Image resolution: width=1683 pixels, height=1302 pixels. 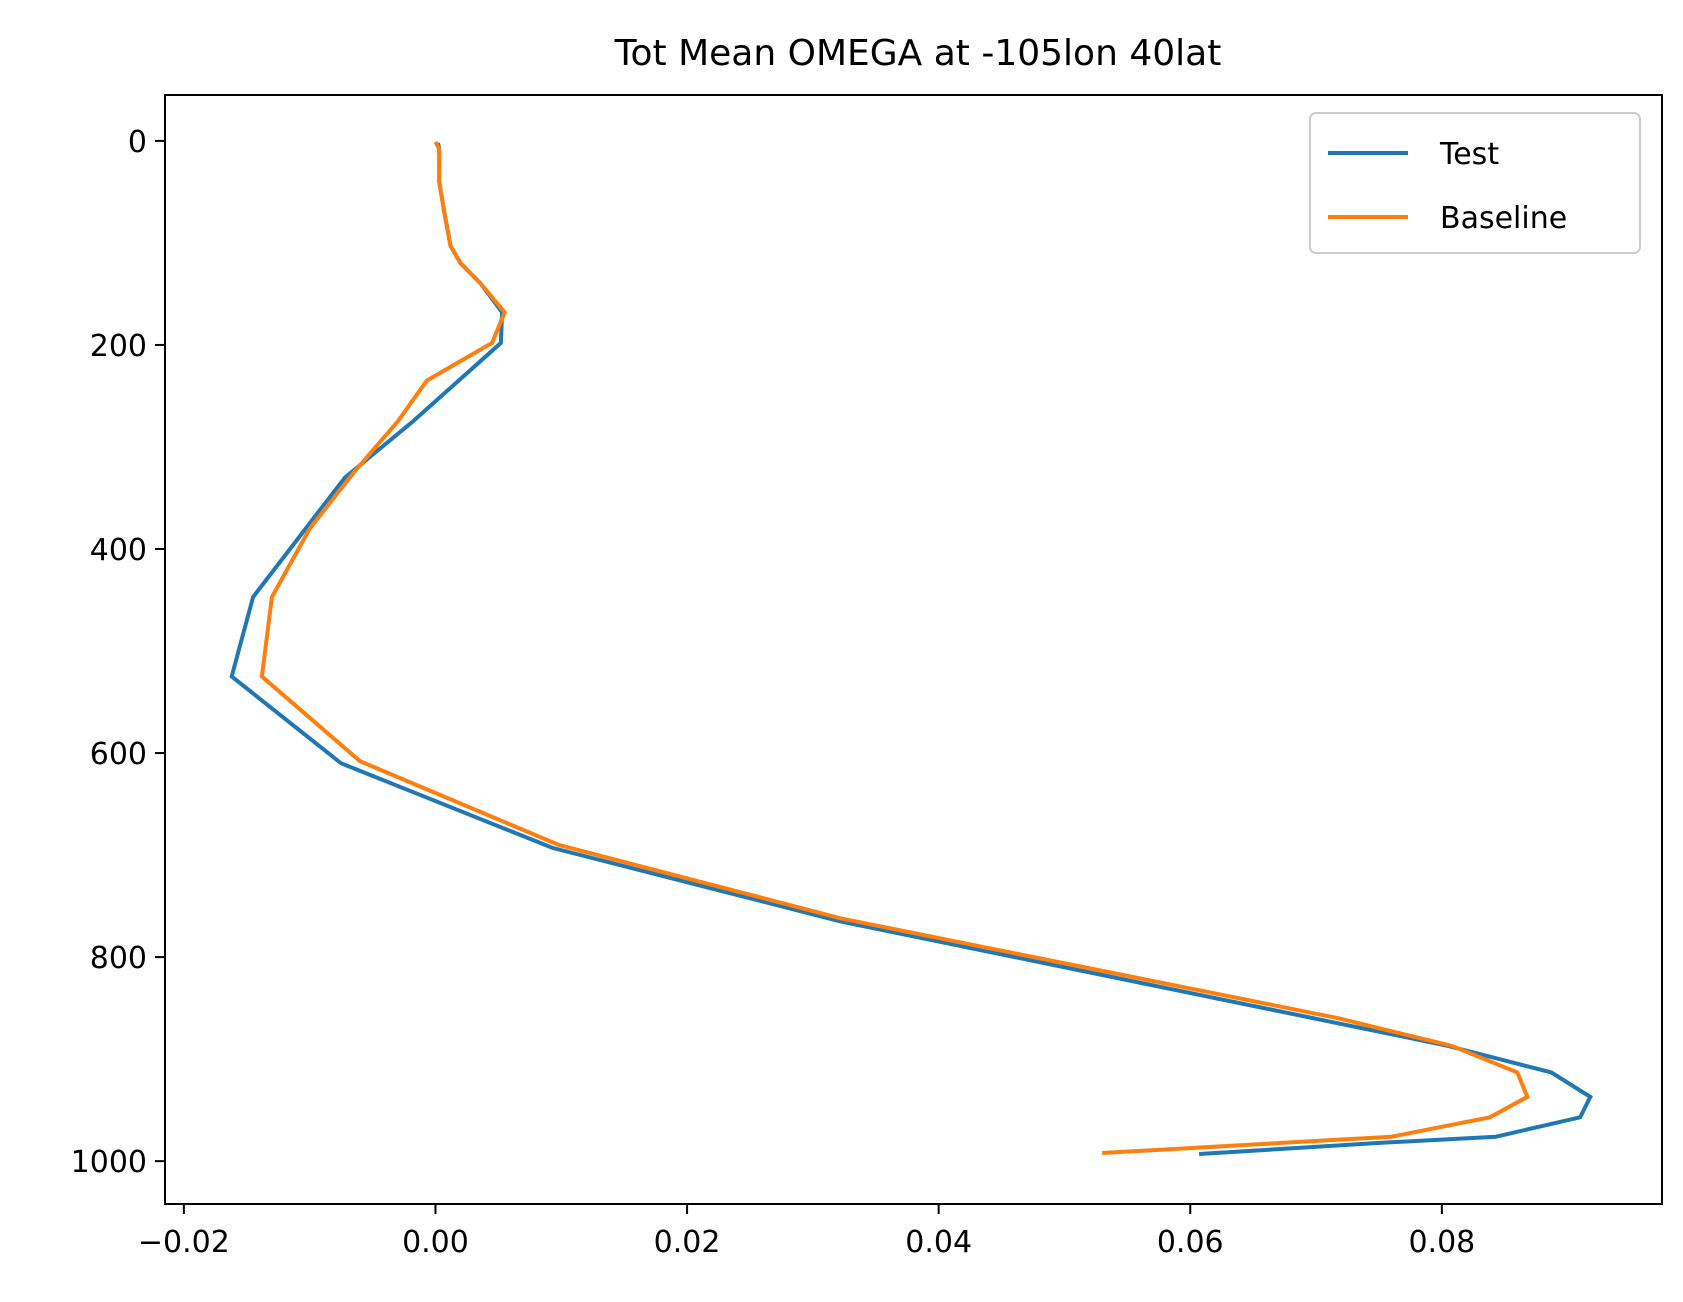 I want to click on y-axis: 0 200 400 600 800 1000, so click(x=118, y=652).